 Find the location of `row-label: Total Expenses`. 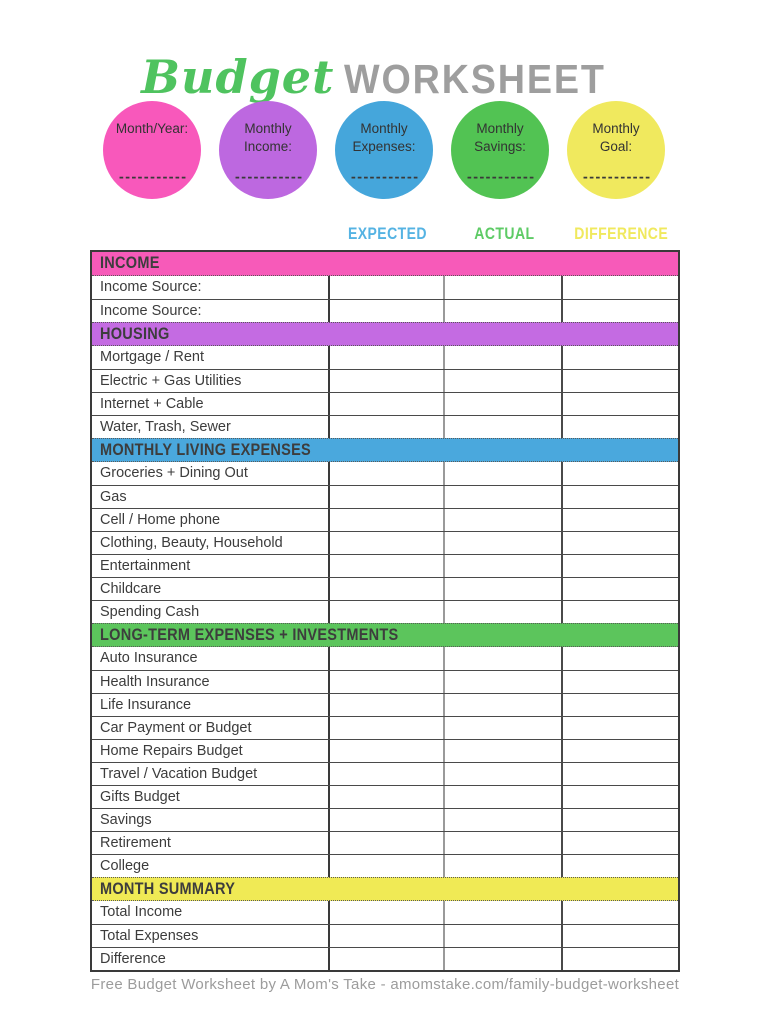

row-label: Total Expenses is located at coordinates (149, 936).